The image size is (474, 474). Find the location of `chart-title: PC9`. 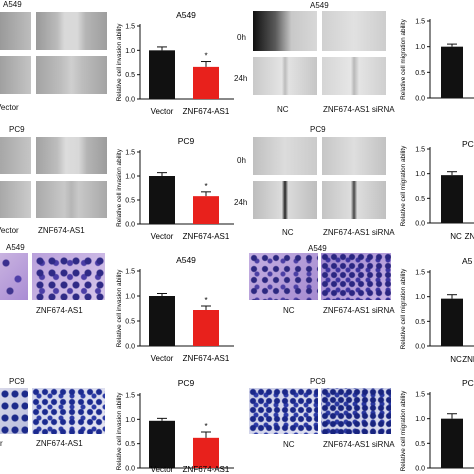

chart-title: PC9 is located at coordinates (186, 383).